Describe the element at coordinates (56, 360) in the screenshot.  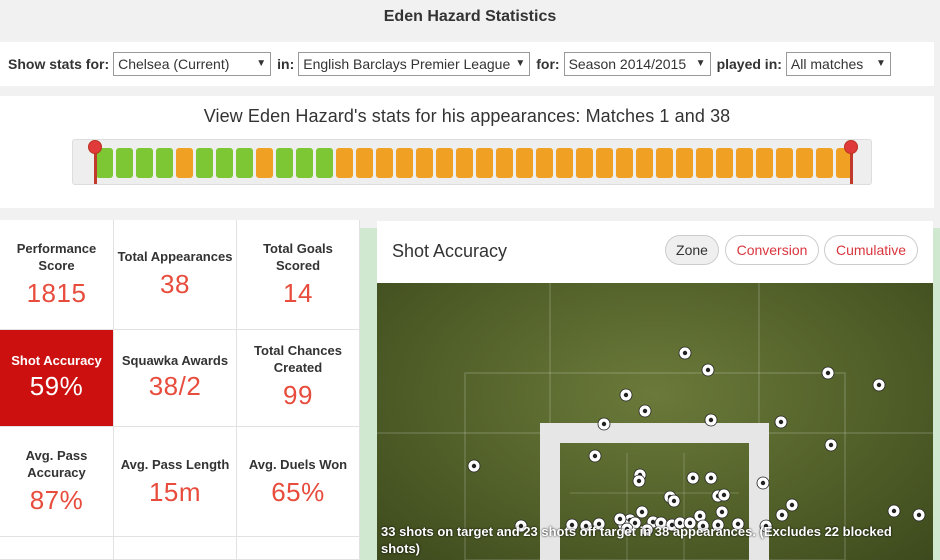
I see `stat-label: Shot Accuracy` at that location.